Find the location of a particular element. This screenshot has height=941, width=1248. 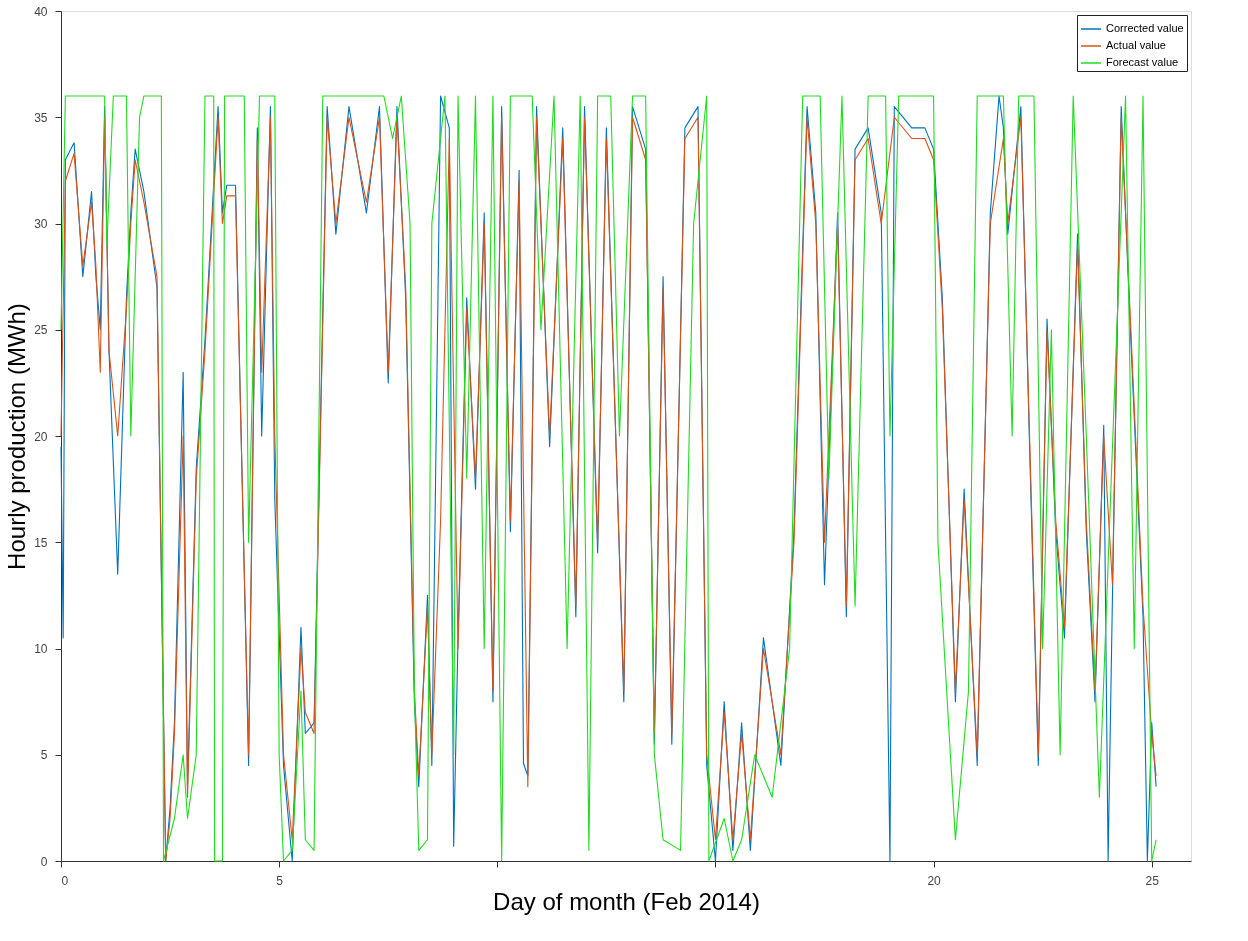

x-axis-title: Day of month (Feb 2014) is located at coordinates (626, 901).